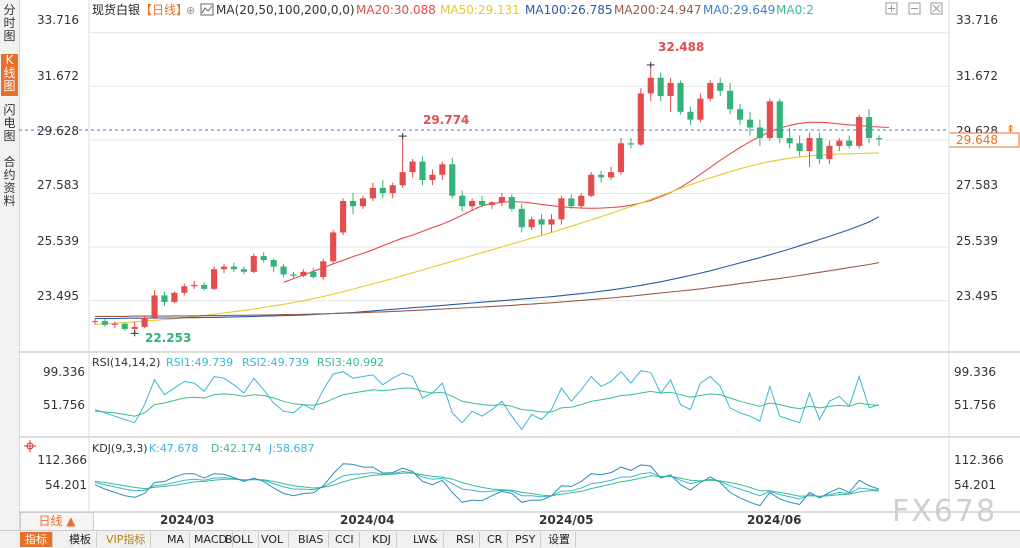 The width and height of the screenshot is (1020, 548). I want to click on indicator-tab: 模板, so click(80, 539).